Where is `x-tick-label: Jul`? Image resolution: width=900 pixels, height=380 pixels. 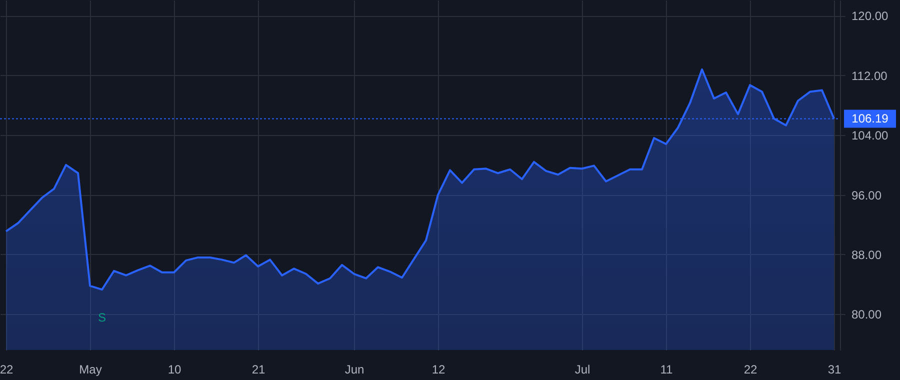
x-tick-label: Jul is located at coordinates (582, 369).